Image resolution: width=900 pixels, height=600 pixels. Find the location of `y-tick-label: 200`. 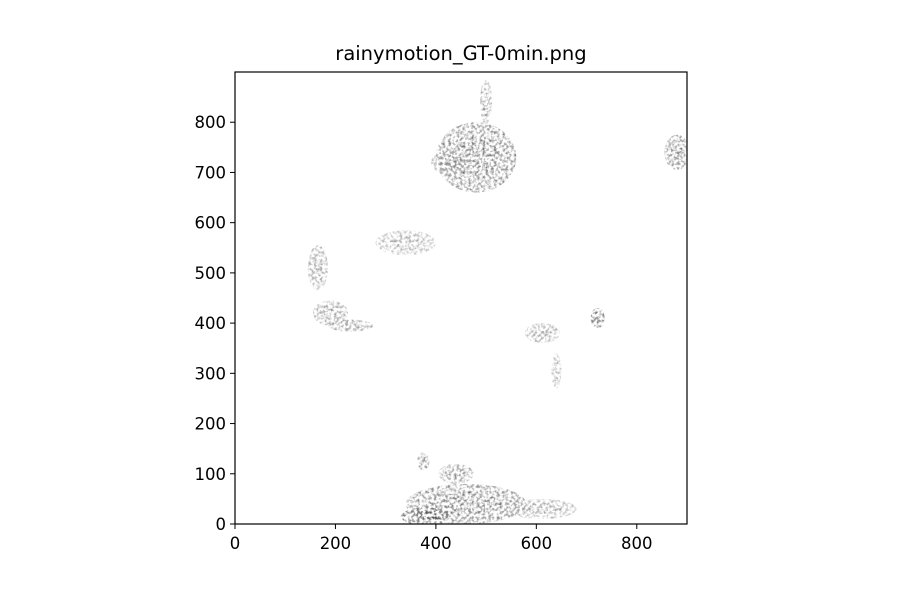

y-tick-label: 200 is located at coordinates (211, 424).